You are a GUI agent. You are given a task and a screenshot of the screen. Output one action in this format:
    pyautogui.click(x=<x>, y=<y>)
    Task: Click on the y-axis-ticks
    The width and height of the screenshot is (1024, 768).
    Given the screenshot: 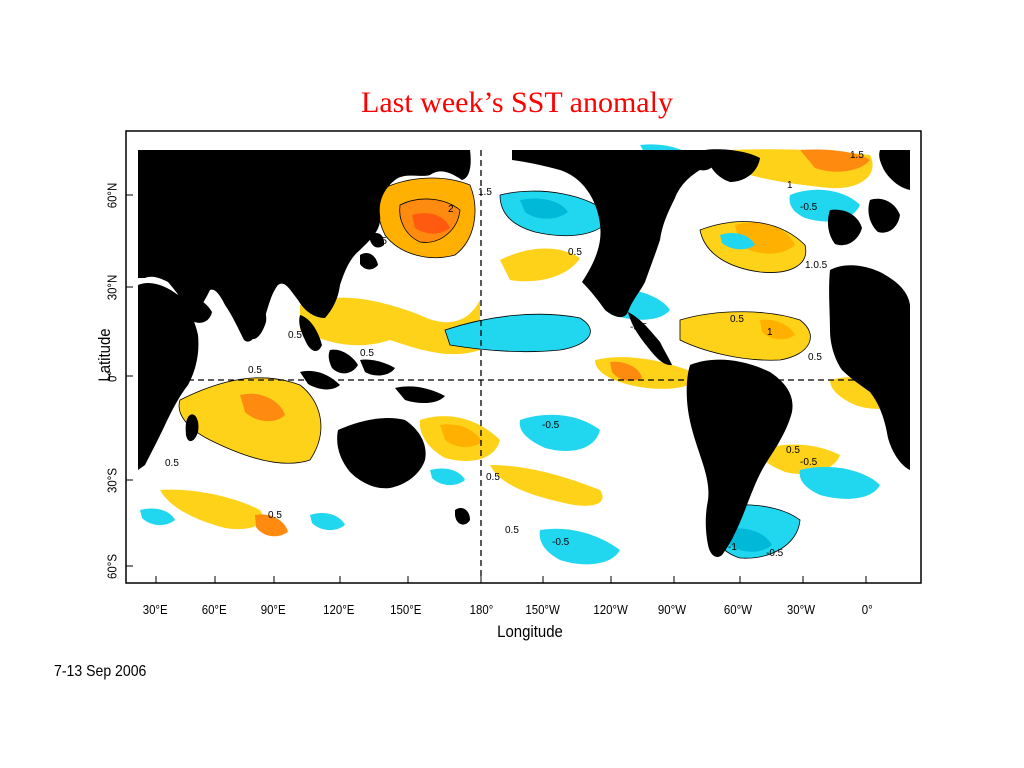 What is the action you would take?
    pyautogui.click(x=129, y=380)
    